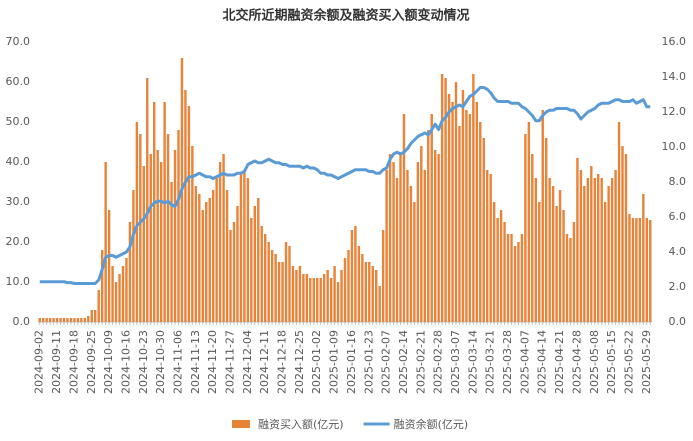 The height and width of the screenshot is (441, 693). What do you see at coordinates (230, 362) in the screenshot?
I see `x-tick-label: 2024-11-27` at bounding box center [230, 362].